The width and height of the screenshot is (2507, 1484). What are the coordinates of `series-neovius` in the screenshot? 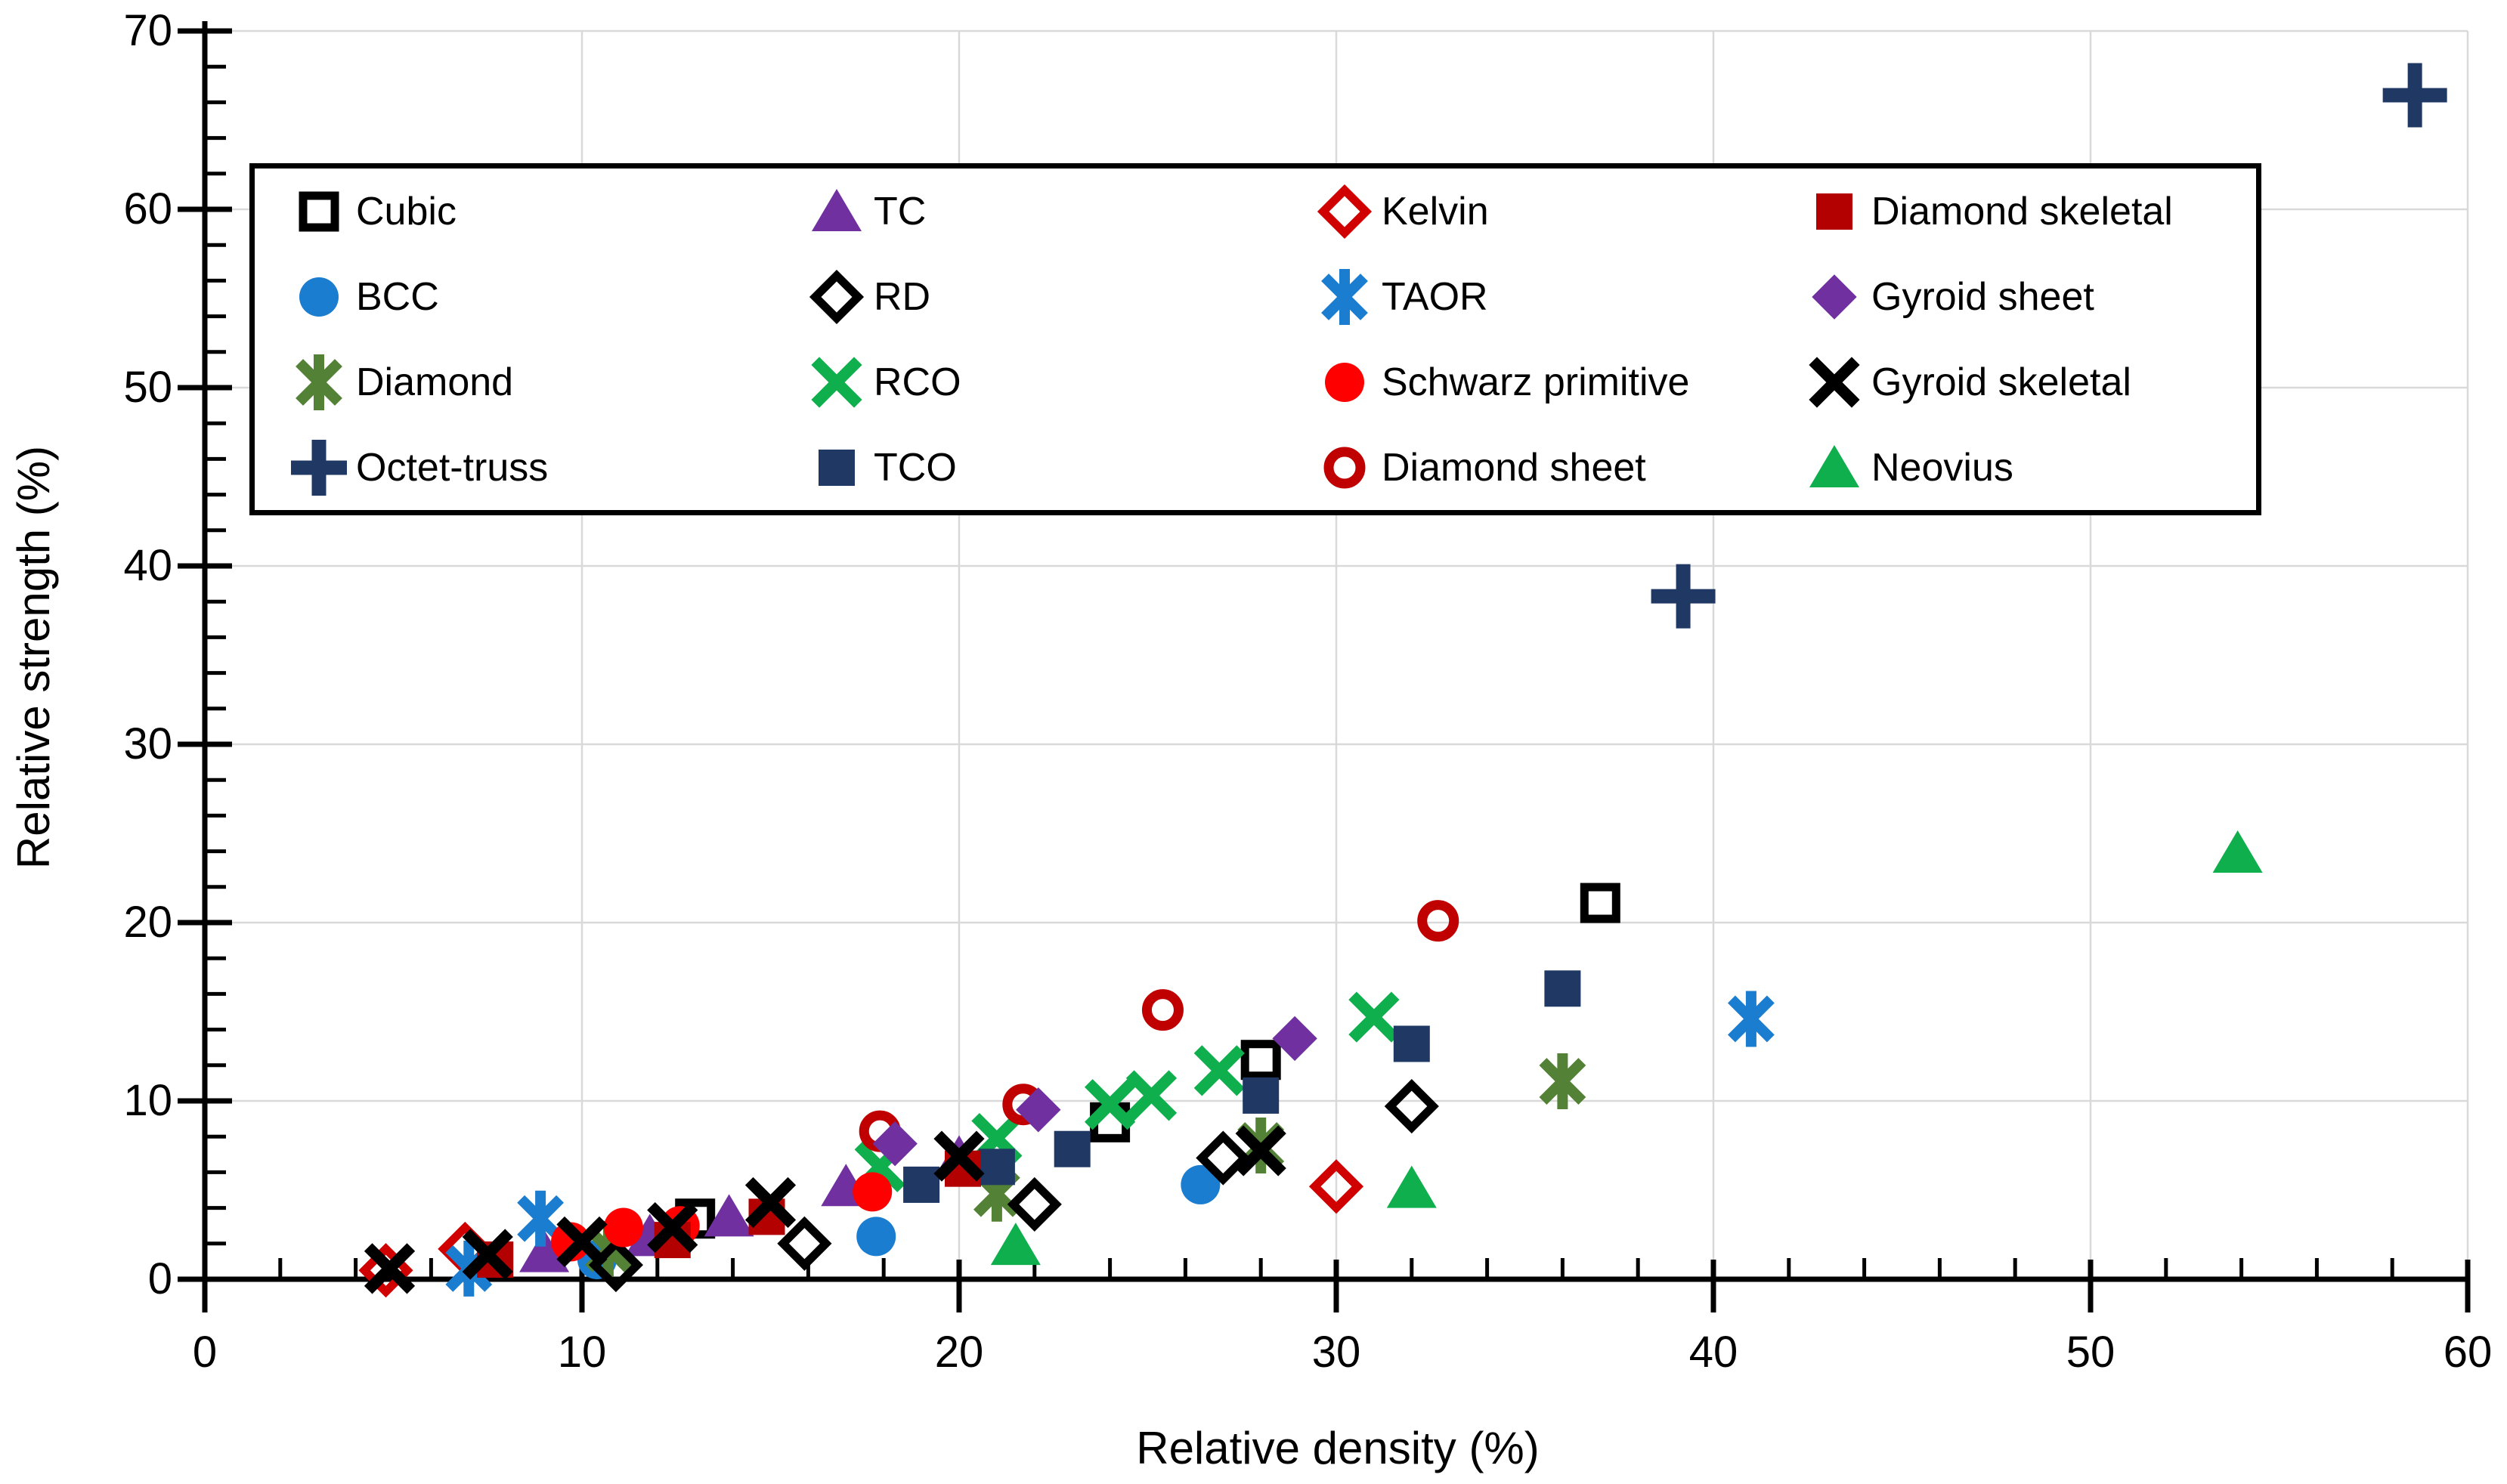 It's located at (1627, 1048).